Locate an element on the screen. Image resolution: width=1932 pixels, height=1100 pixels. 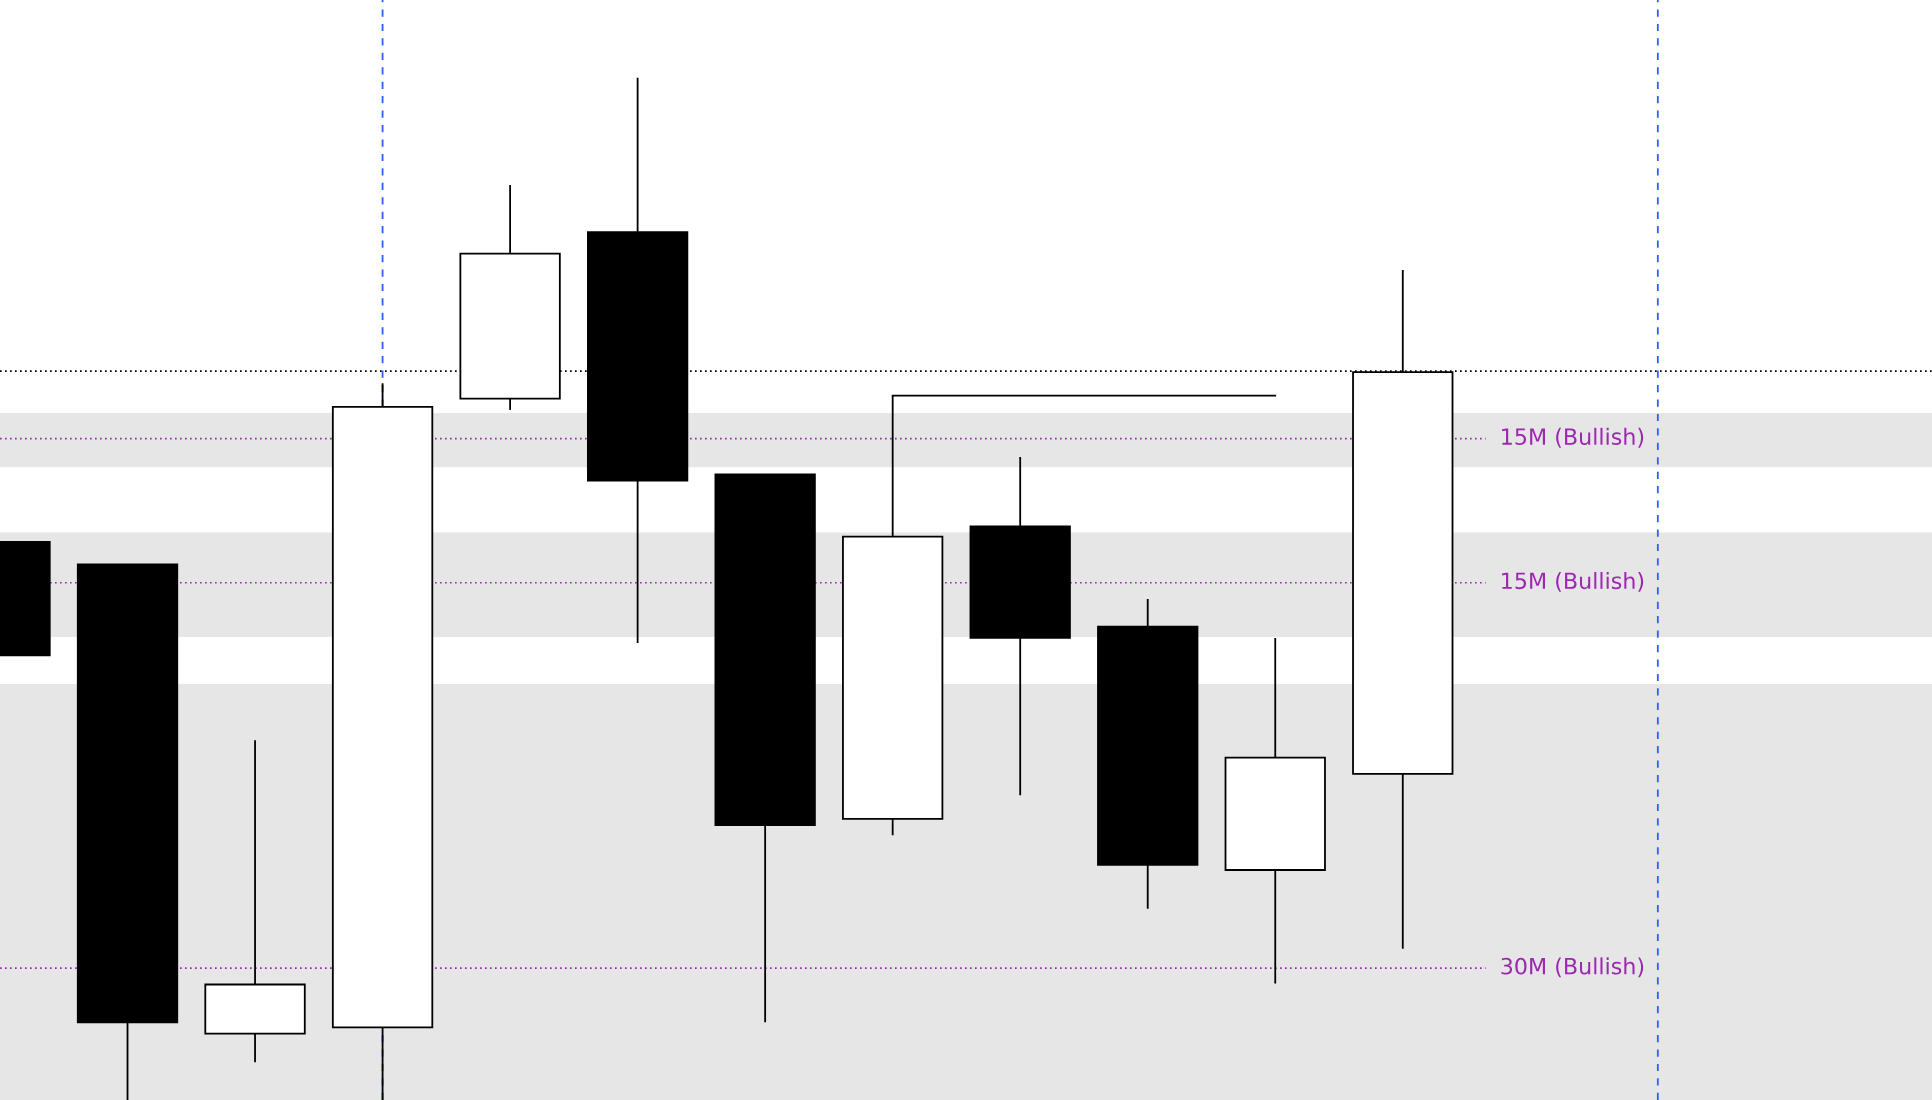
ref-line-label: 30M (Bullish) is located at coordinates (1572, 967).